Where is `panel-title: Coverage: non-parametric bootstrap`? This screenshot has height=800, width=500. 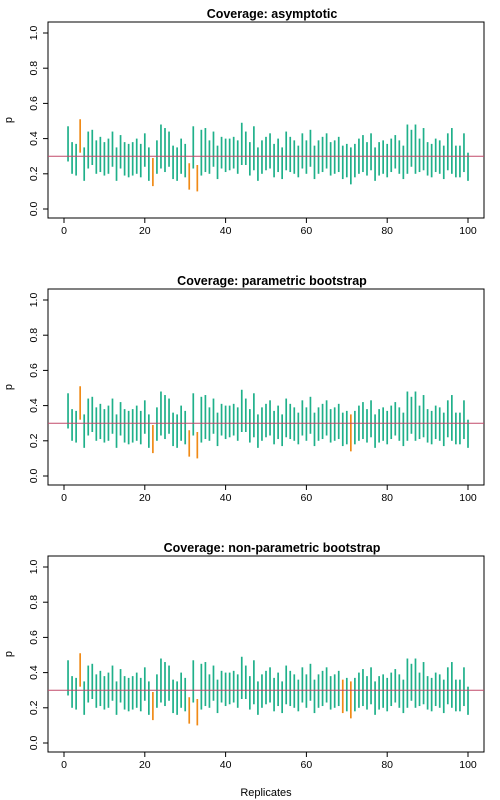 panel-title: Coverage: non-parametric bootstrap is located at coordinates (272, 548).